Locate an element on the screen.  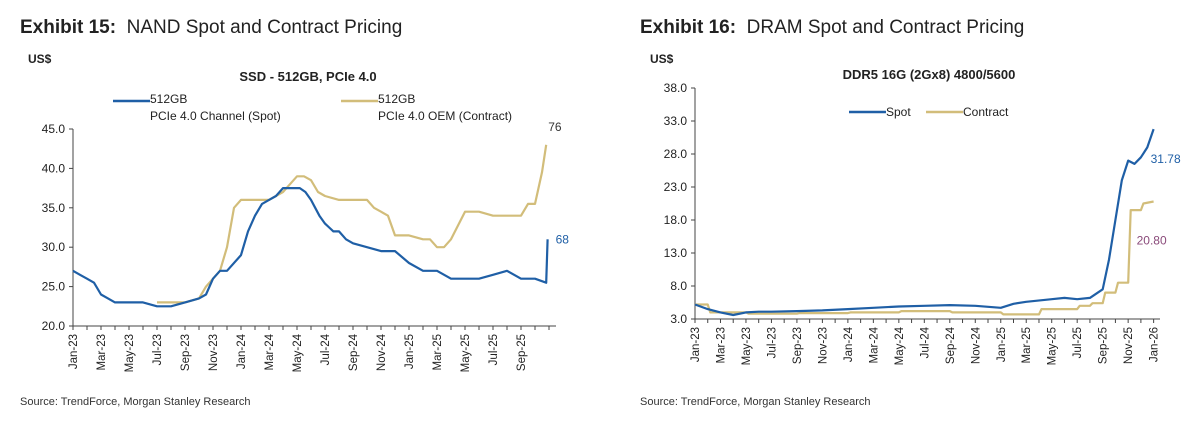
exhibit-number: Exhibit 16: is located at coordinates (688, 27).